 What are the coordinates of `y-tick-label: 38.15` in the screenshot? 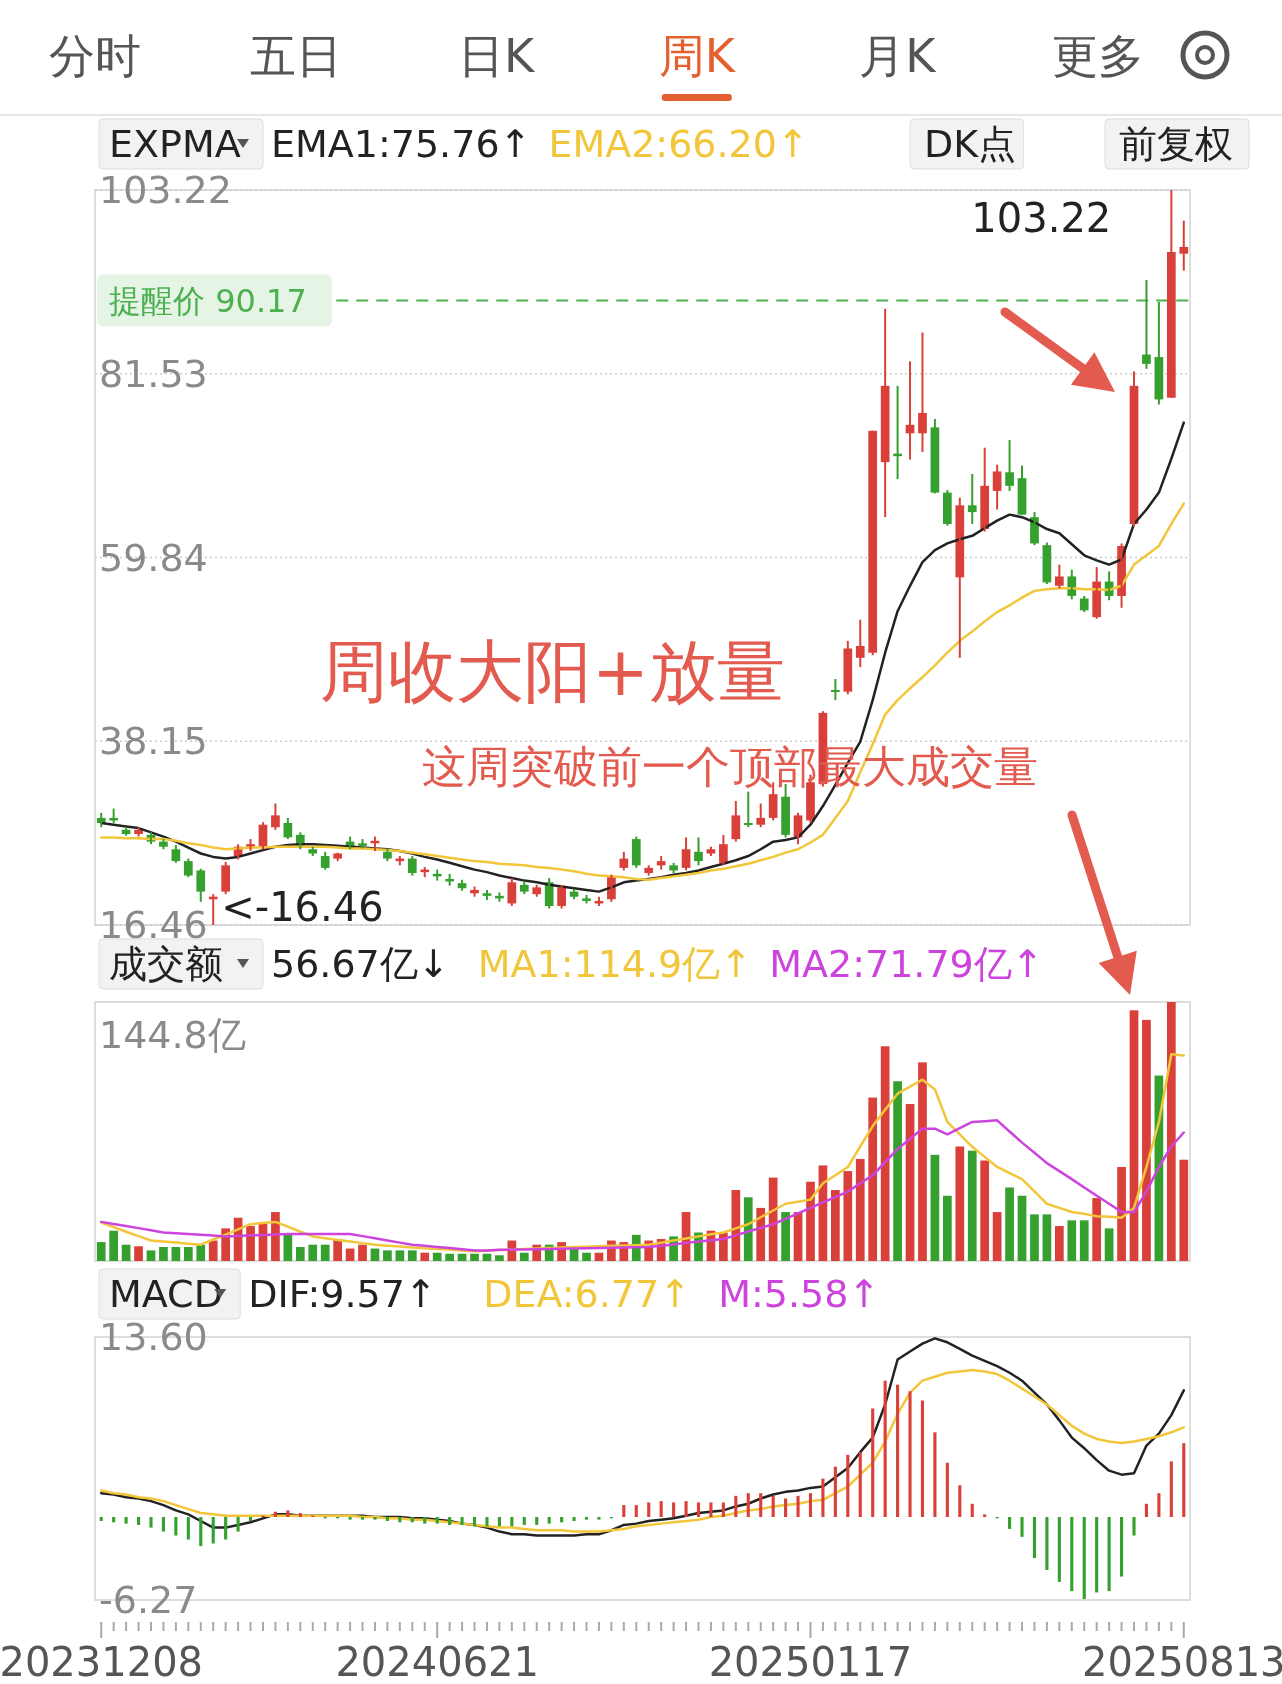 It's located at (153, 741).